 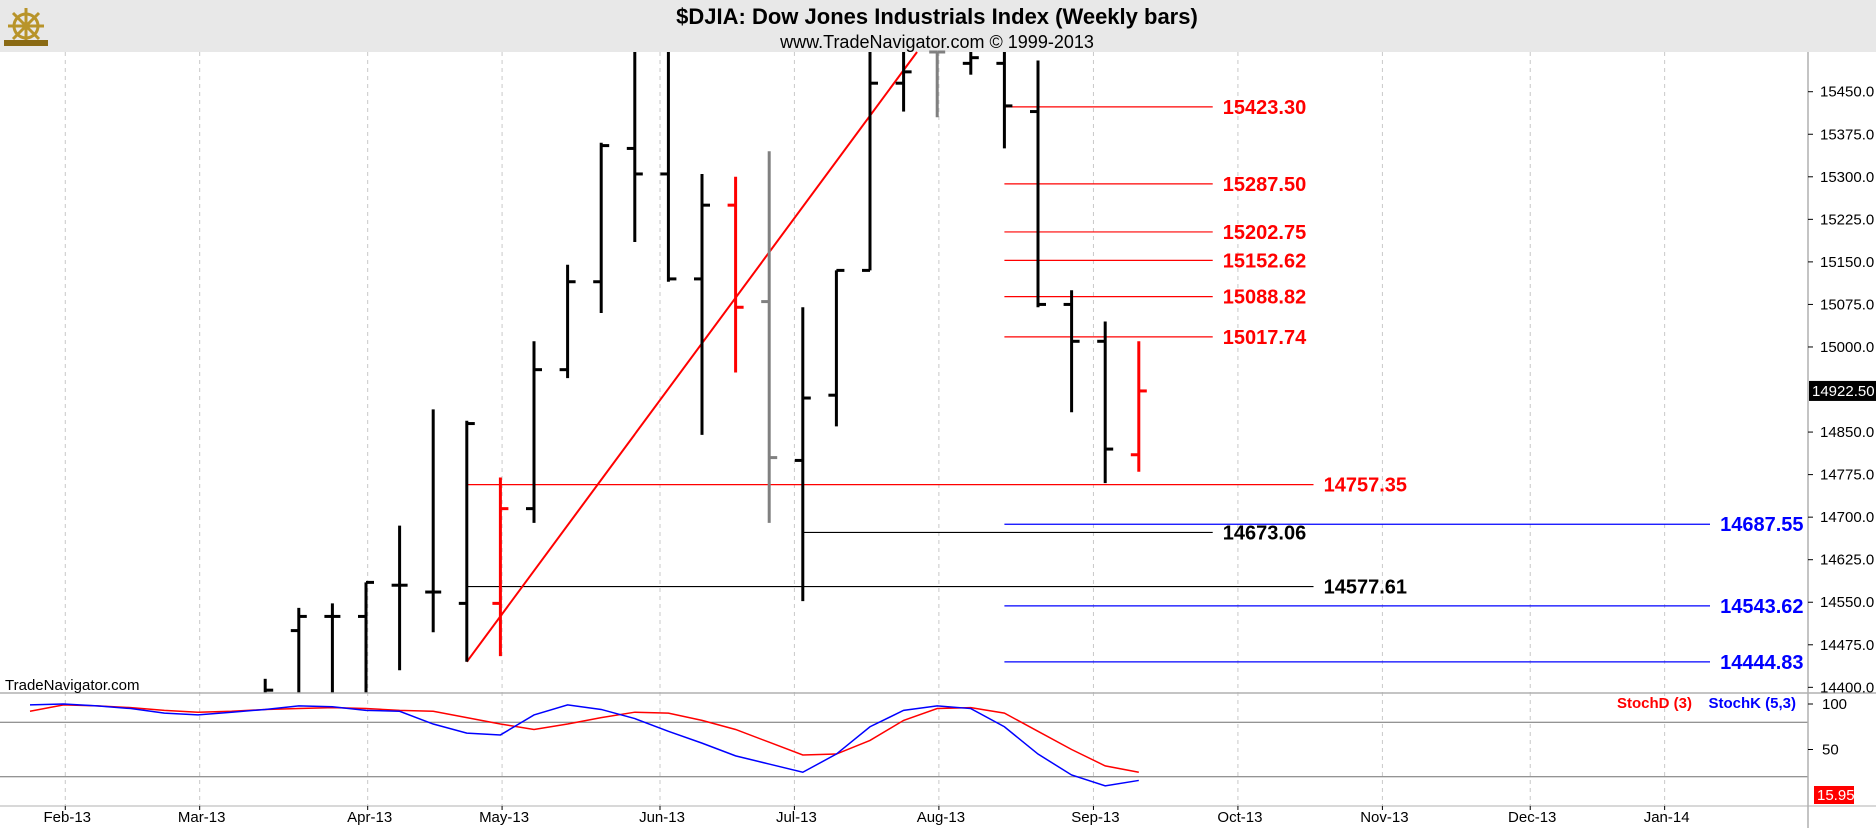 What do you see at coordinates (1365, 486) in the screenshot?
I see `level-label: 14757.35` at bounding box center [1365, 486].